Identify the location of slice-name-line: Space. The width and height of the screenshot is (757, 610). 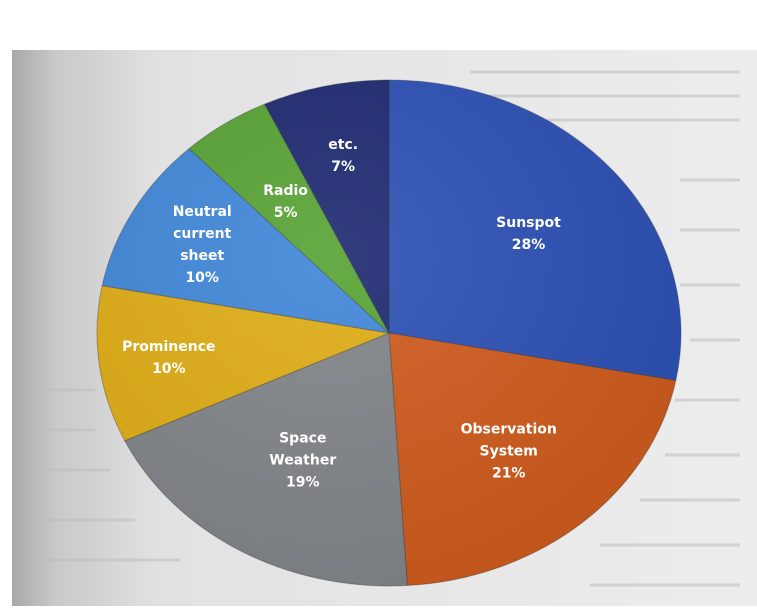
(302, 438).